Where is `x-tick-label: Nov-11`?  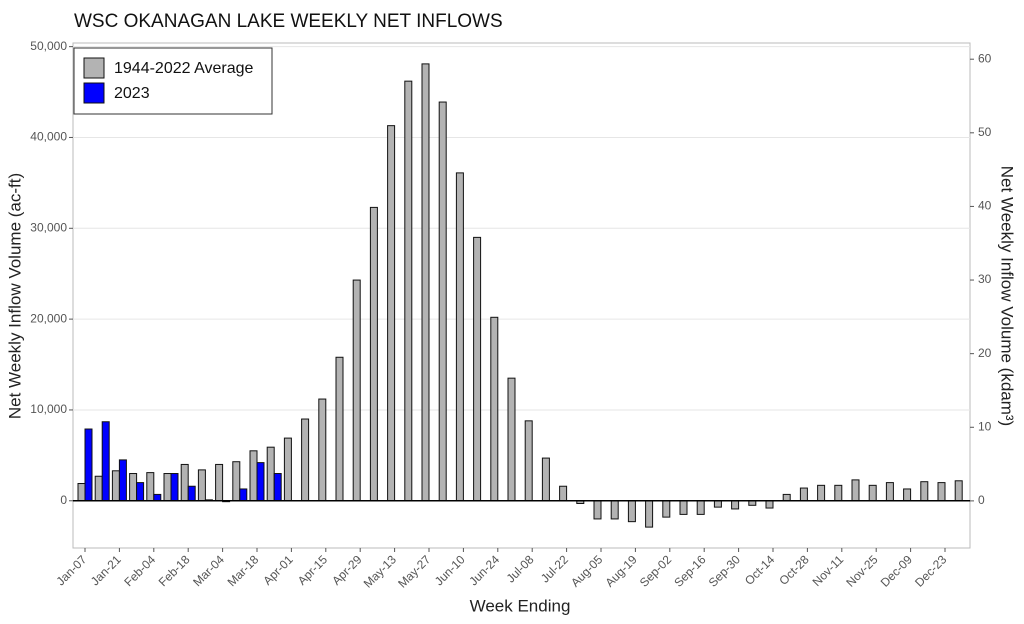 x-tick-label: Nov-11 is located at coordinates (828, 570).